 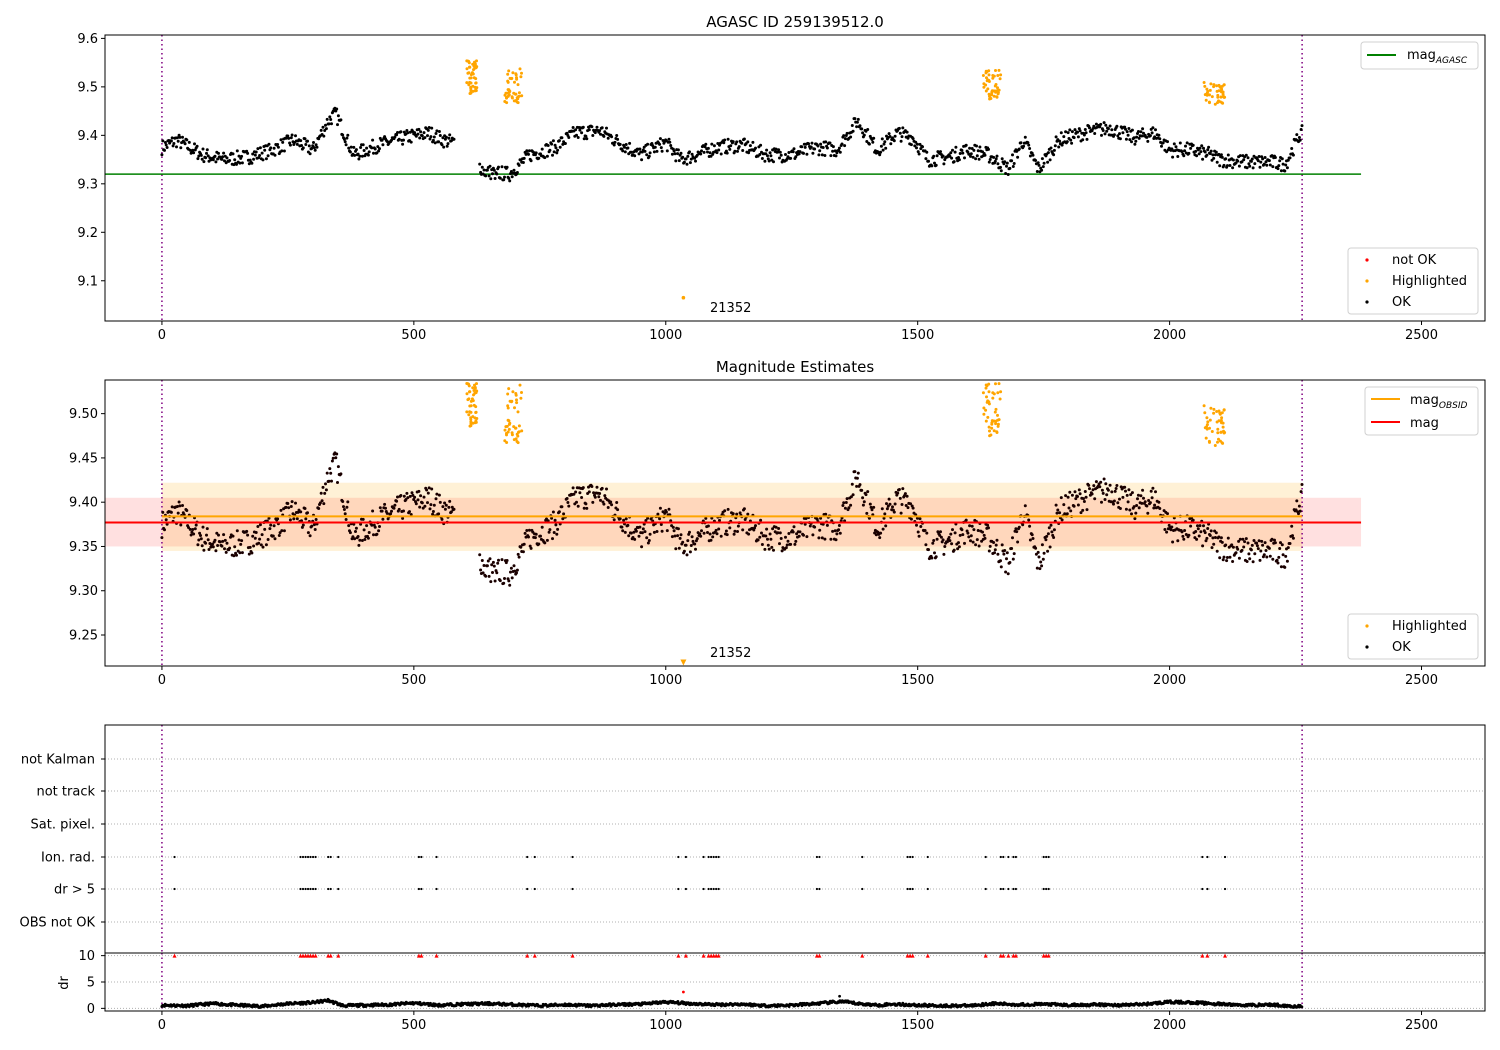 What do you see at coordinates (1003, 955) in the screenshot?
I see `dr-clipped-marker` at bounding box center [1003, 955].